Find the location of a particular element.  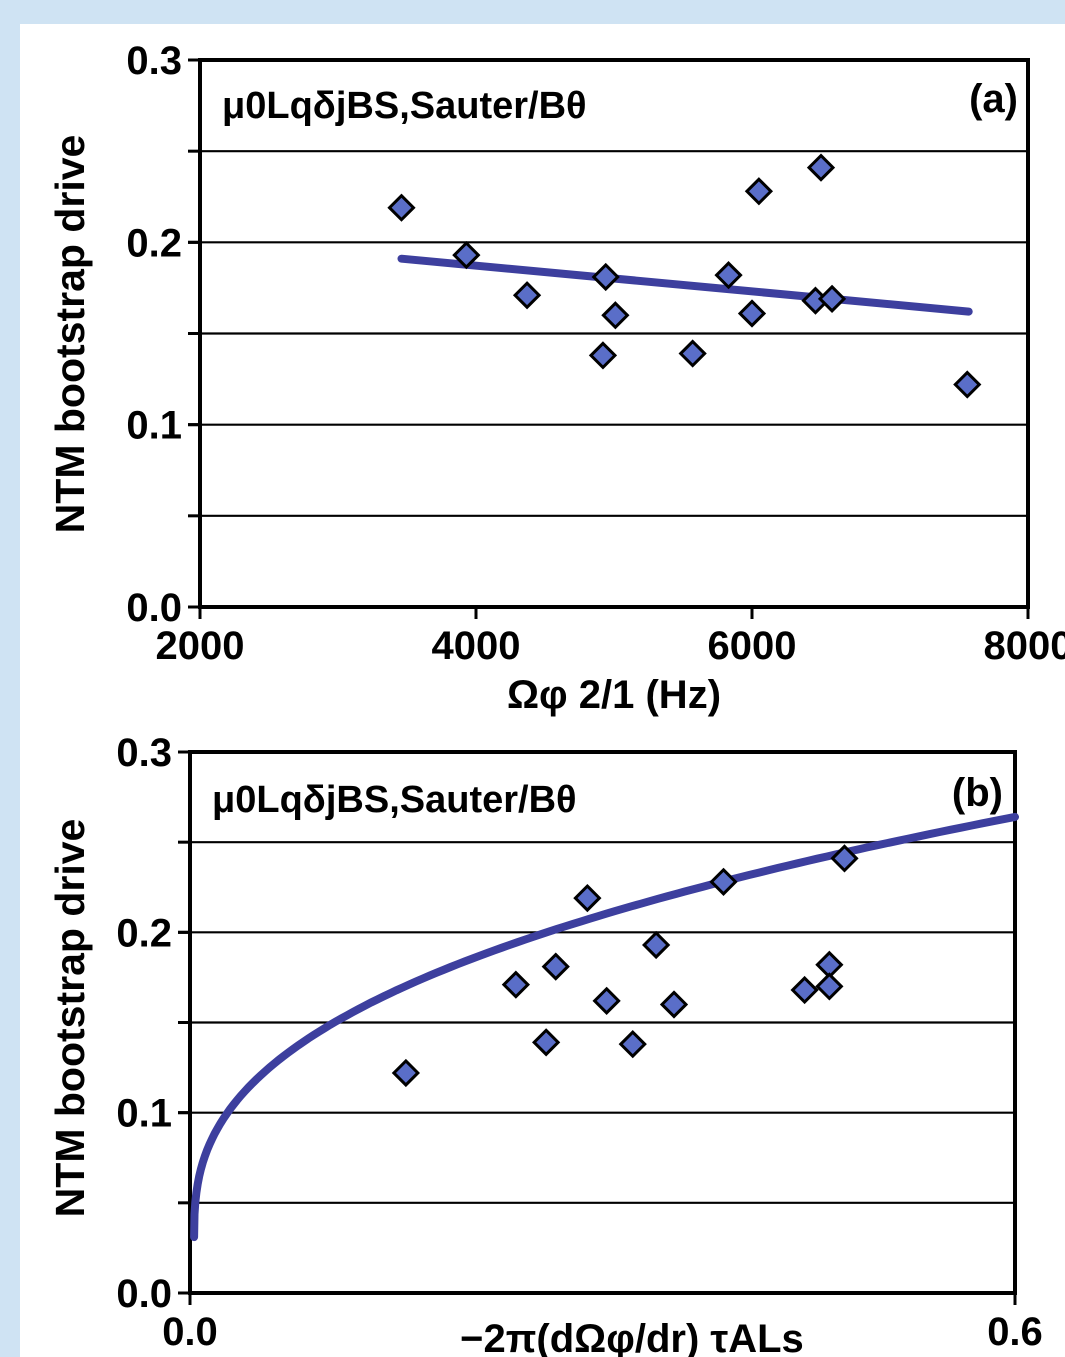

x-tick-label: 2000 is located at coordinates (200, 646).